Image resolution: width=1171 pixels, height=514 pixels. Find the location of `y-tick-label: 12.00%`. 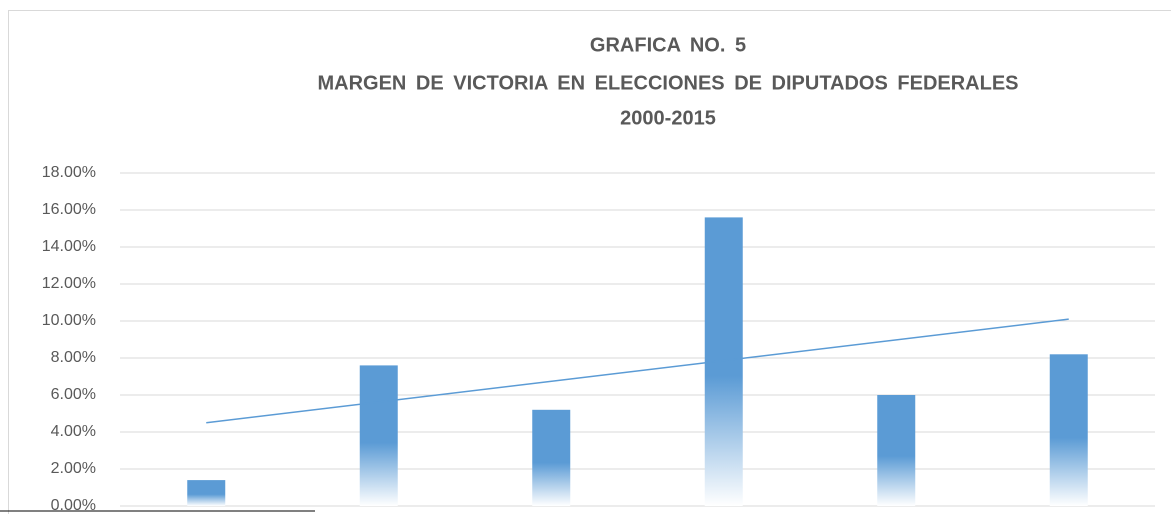

y-tick-label: 12.00% is located at coordinates (69, 283).